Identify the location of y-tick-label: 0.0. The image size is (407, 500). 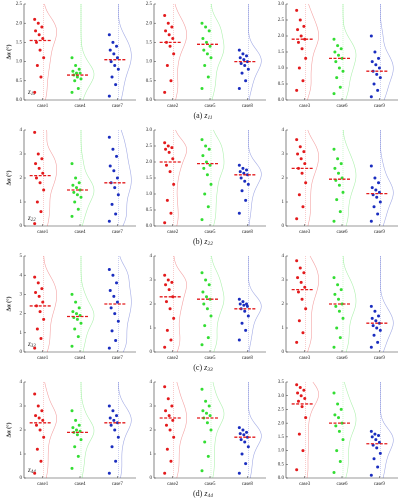
(281, 478).